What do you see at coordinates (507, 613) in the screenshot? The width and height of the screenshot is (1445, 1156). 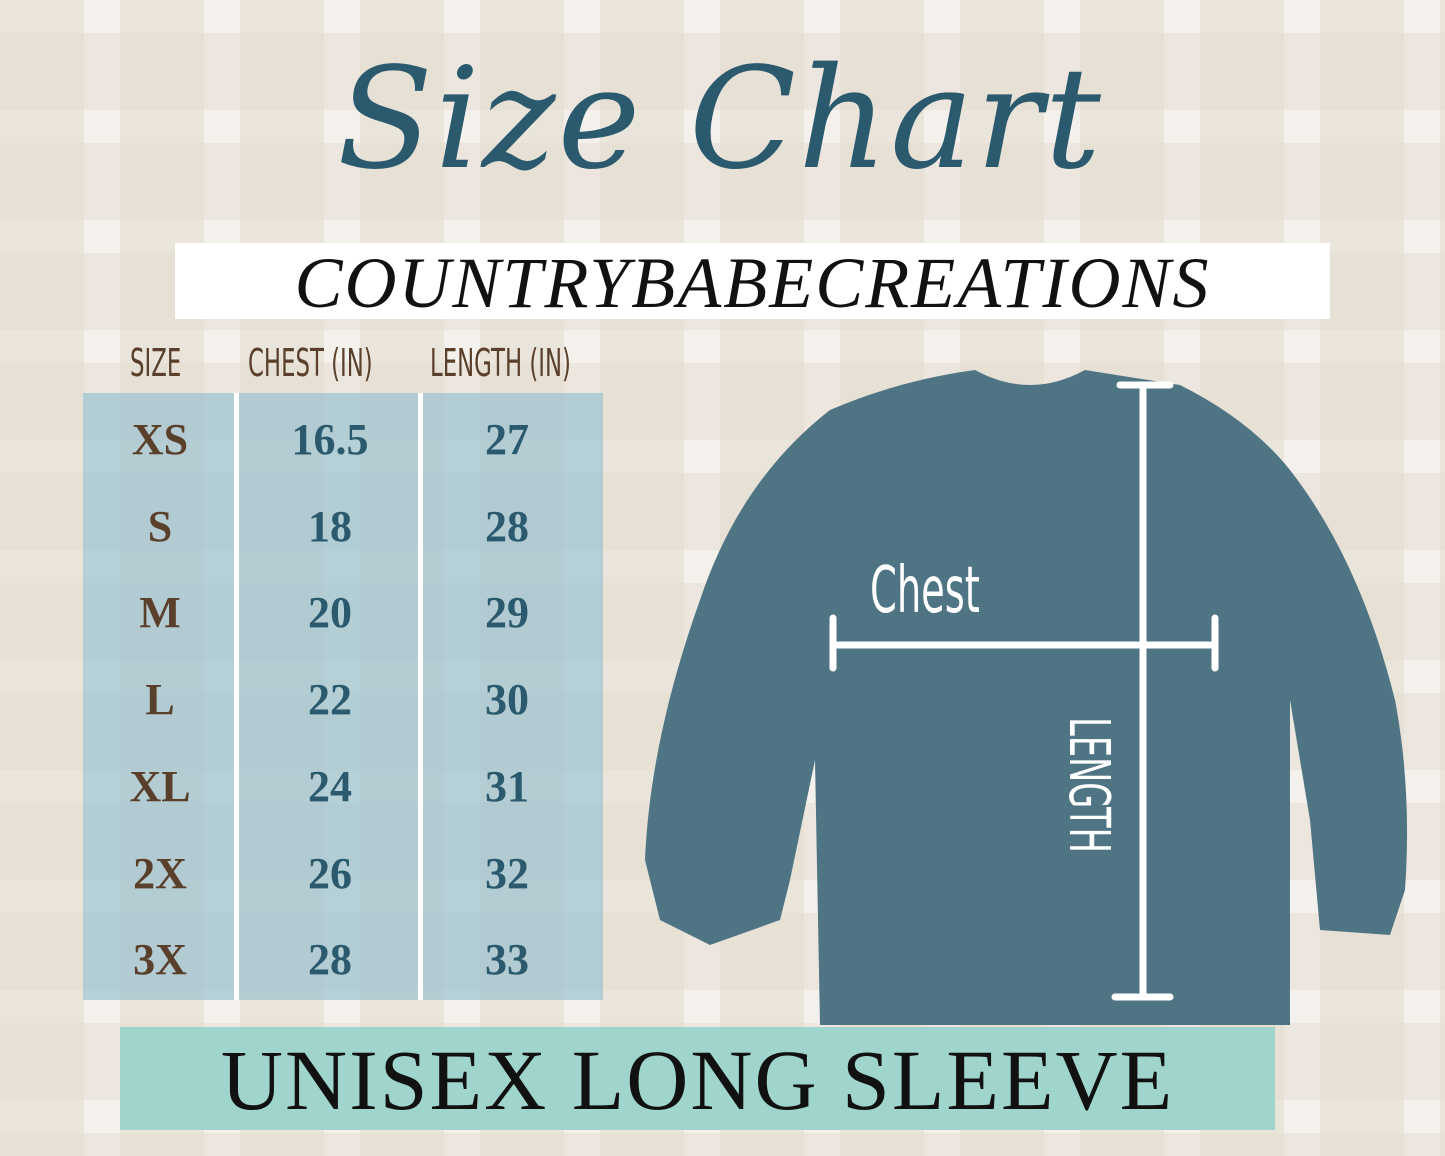 I see `cell-length: 29` at bounding box center [507, 613].